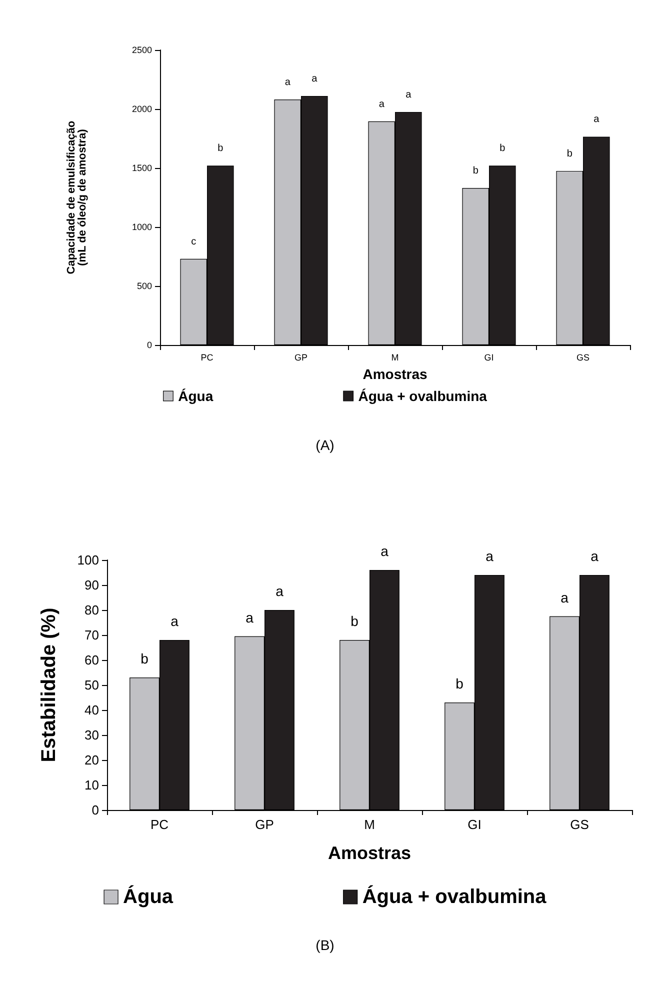 The width and height of the screenshot is (650, 984). Describe the element at coordinates (91, 685) in the screenshot. I see `y-tick-label: 50` at that location.